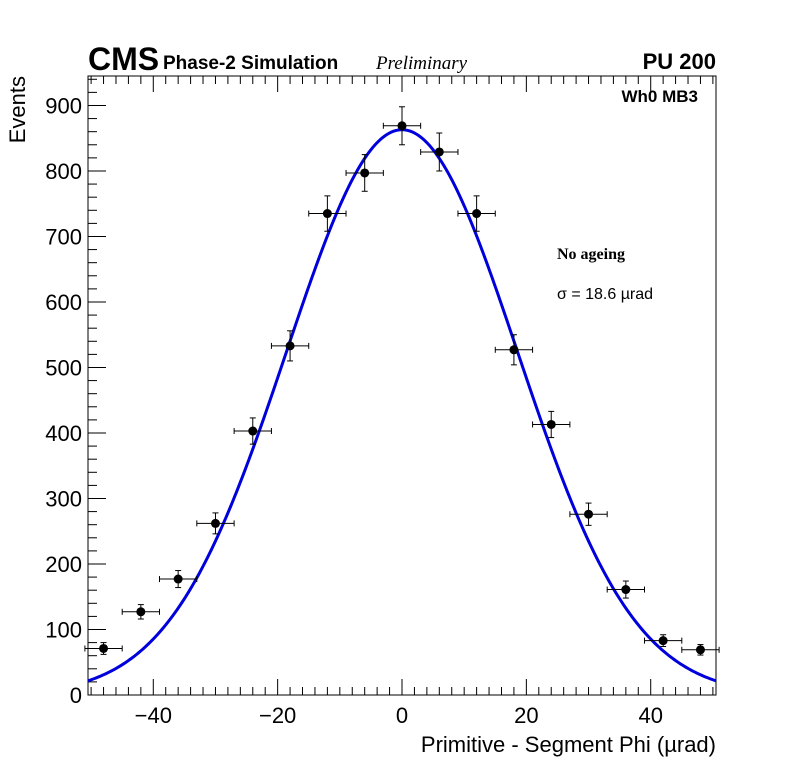 The width and height of the screenshot is (796, 772). What do you see at coordinates (526, 715) in the screenshot?
I see `x-tick-label: 20` at bounding box center [526, 715].